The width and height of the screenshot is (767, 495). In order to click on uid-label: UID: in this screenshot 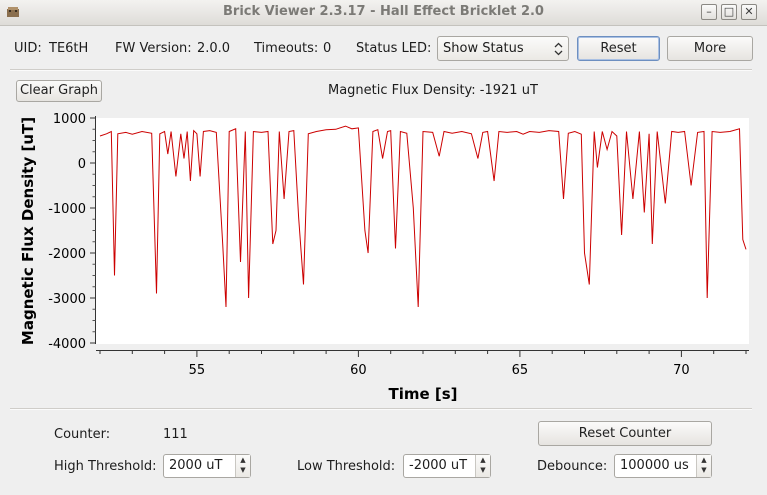, I will do `click(28, 48)`.